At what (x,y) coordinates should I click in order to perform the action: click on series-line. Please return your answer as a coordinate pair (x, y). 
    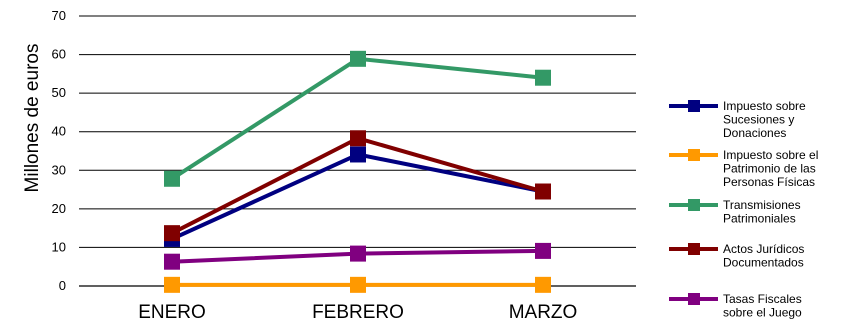
    Looking at the image, I should click on (357, 196).